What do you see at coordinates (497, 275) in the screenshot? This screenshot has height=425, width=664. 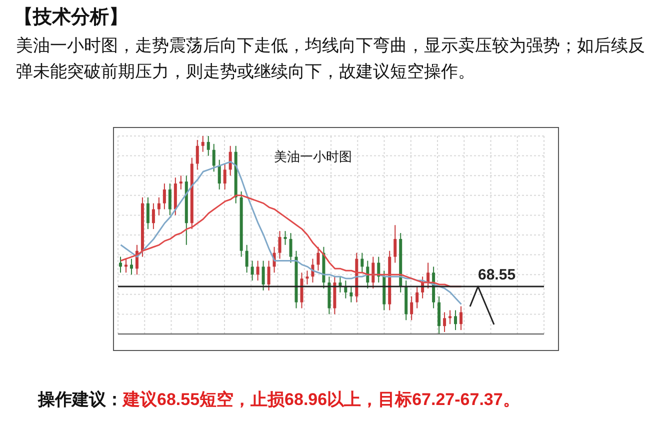 I see `text: 68.55` at bounding box center [497, 275].